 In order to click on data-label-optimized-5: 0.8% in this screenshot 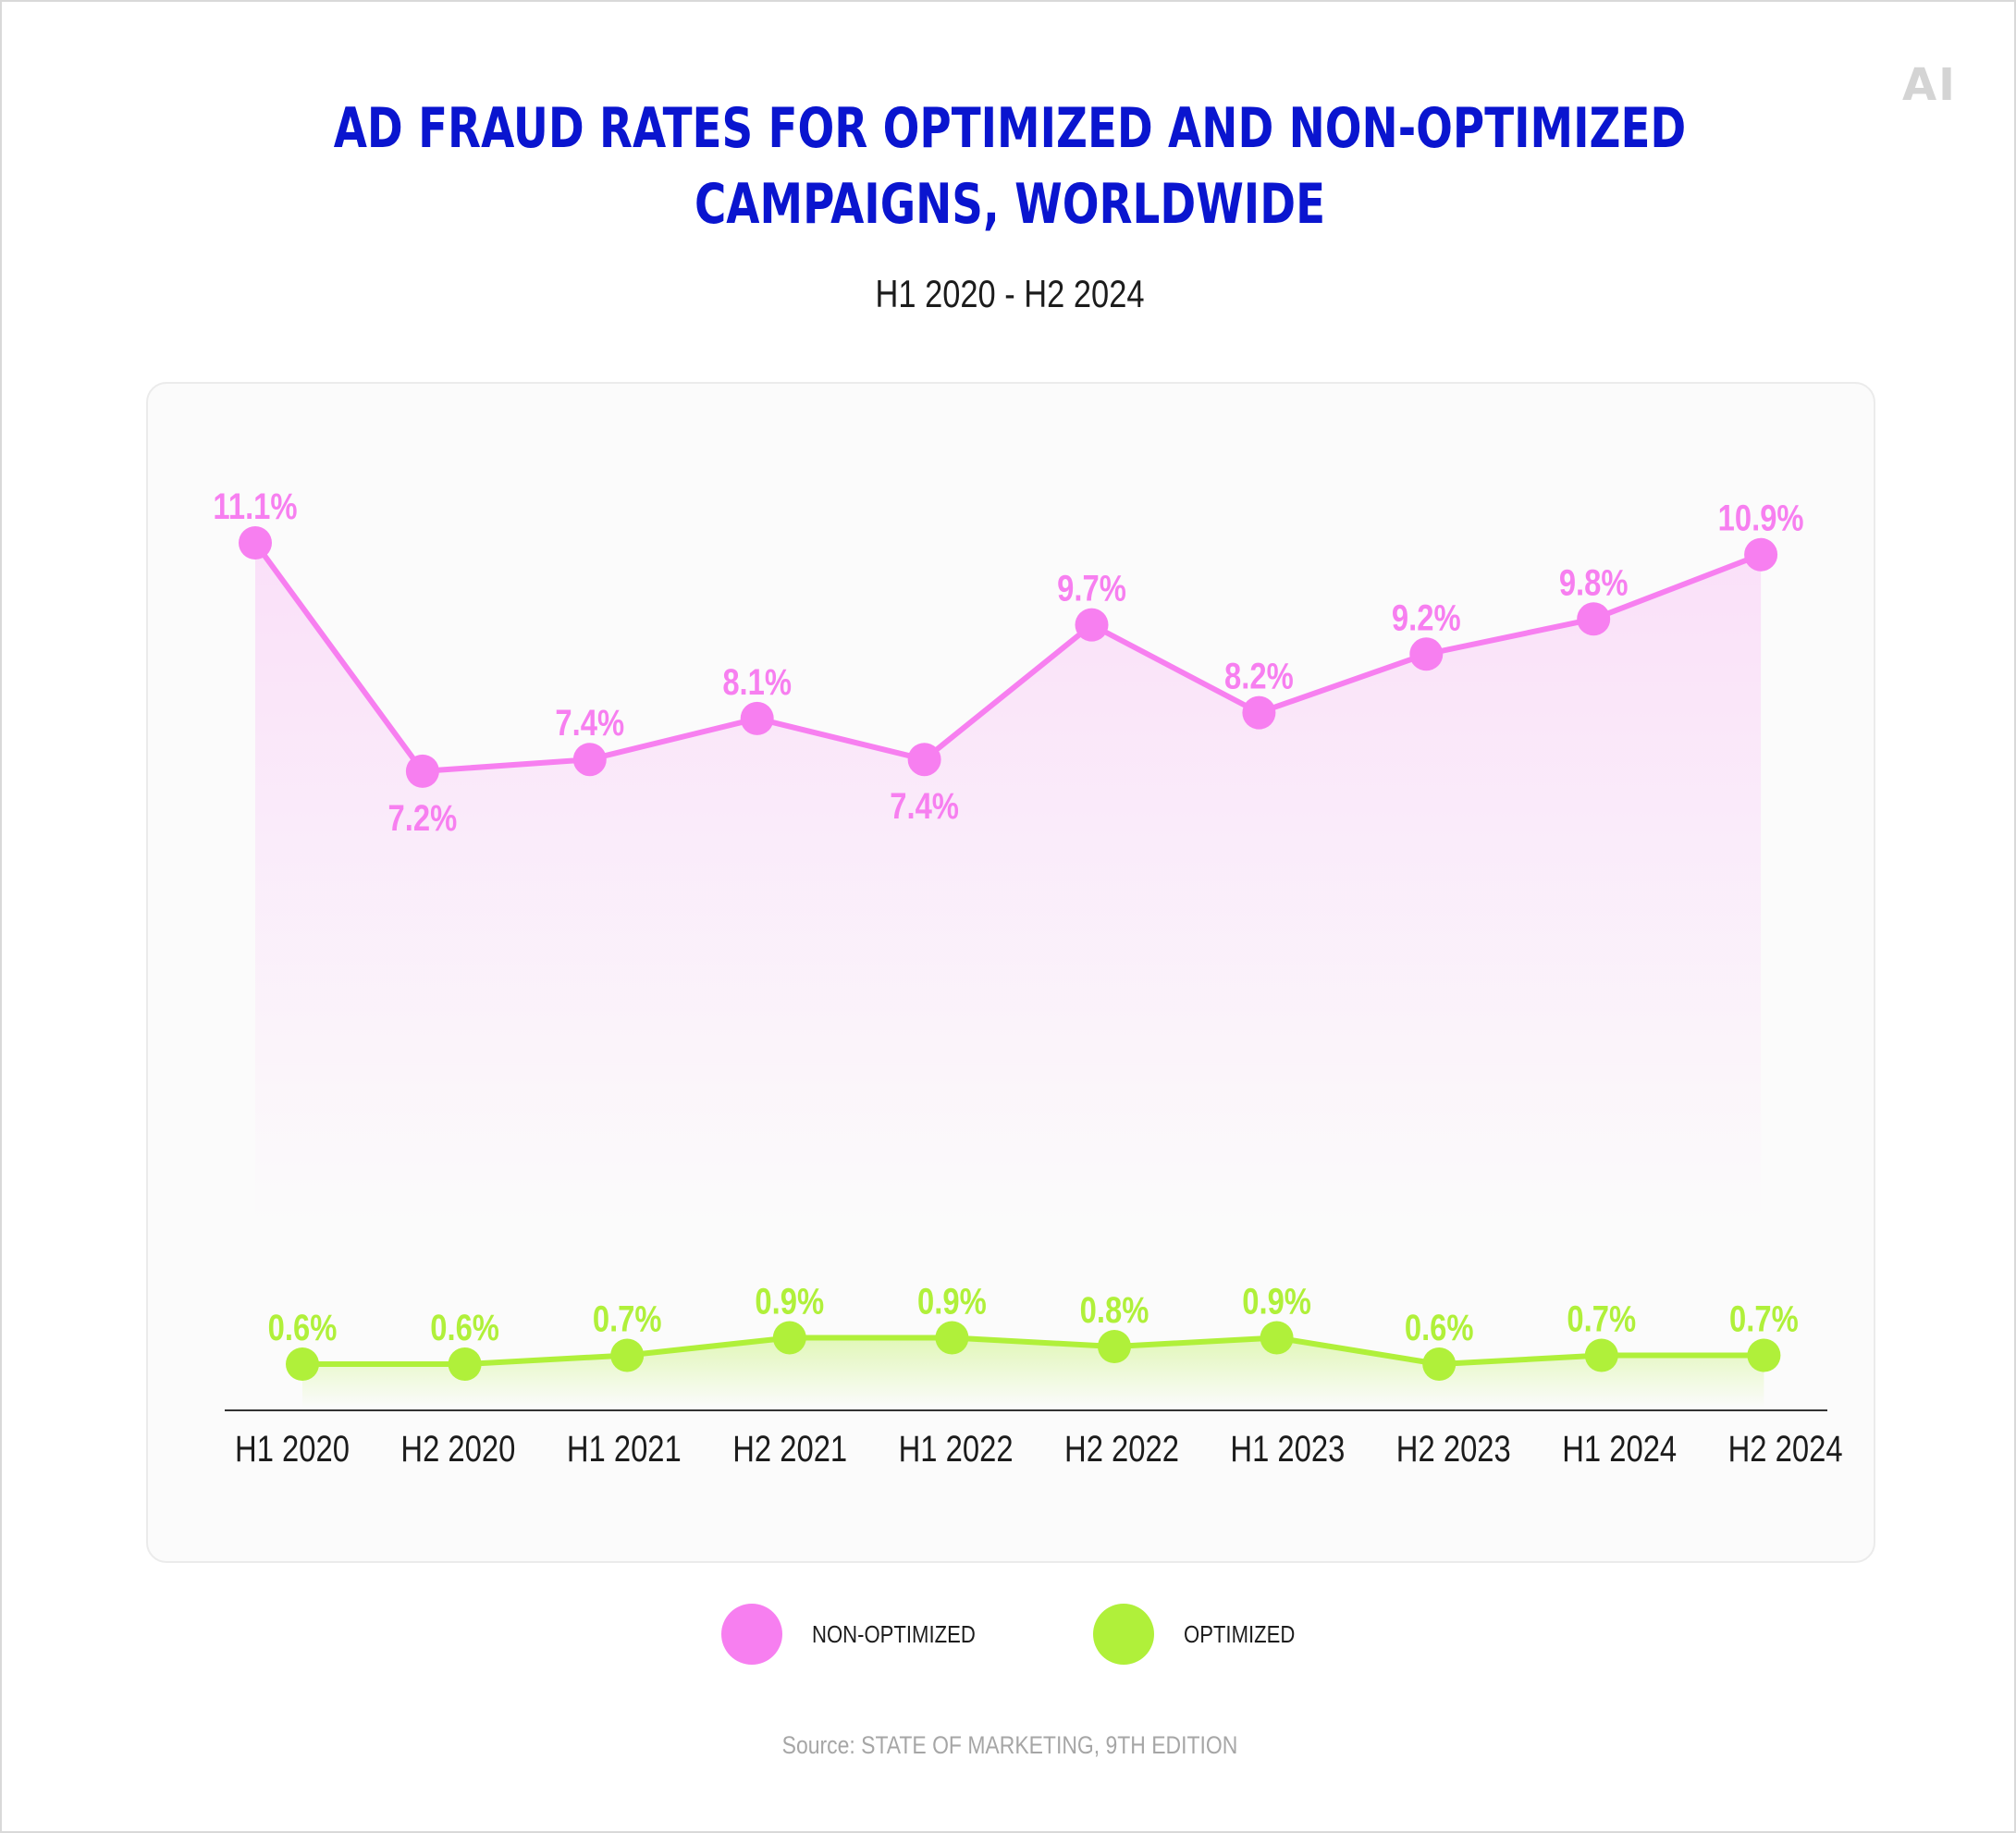, I will do `click(1114, 1310)`.